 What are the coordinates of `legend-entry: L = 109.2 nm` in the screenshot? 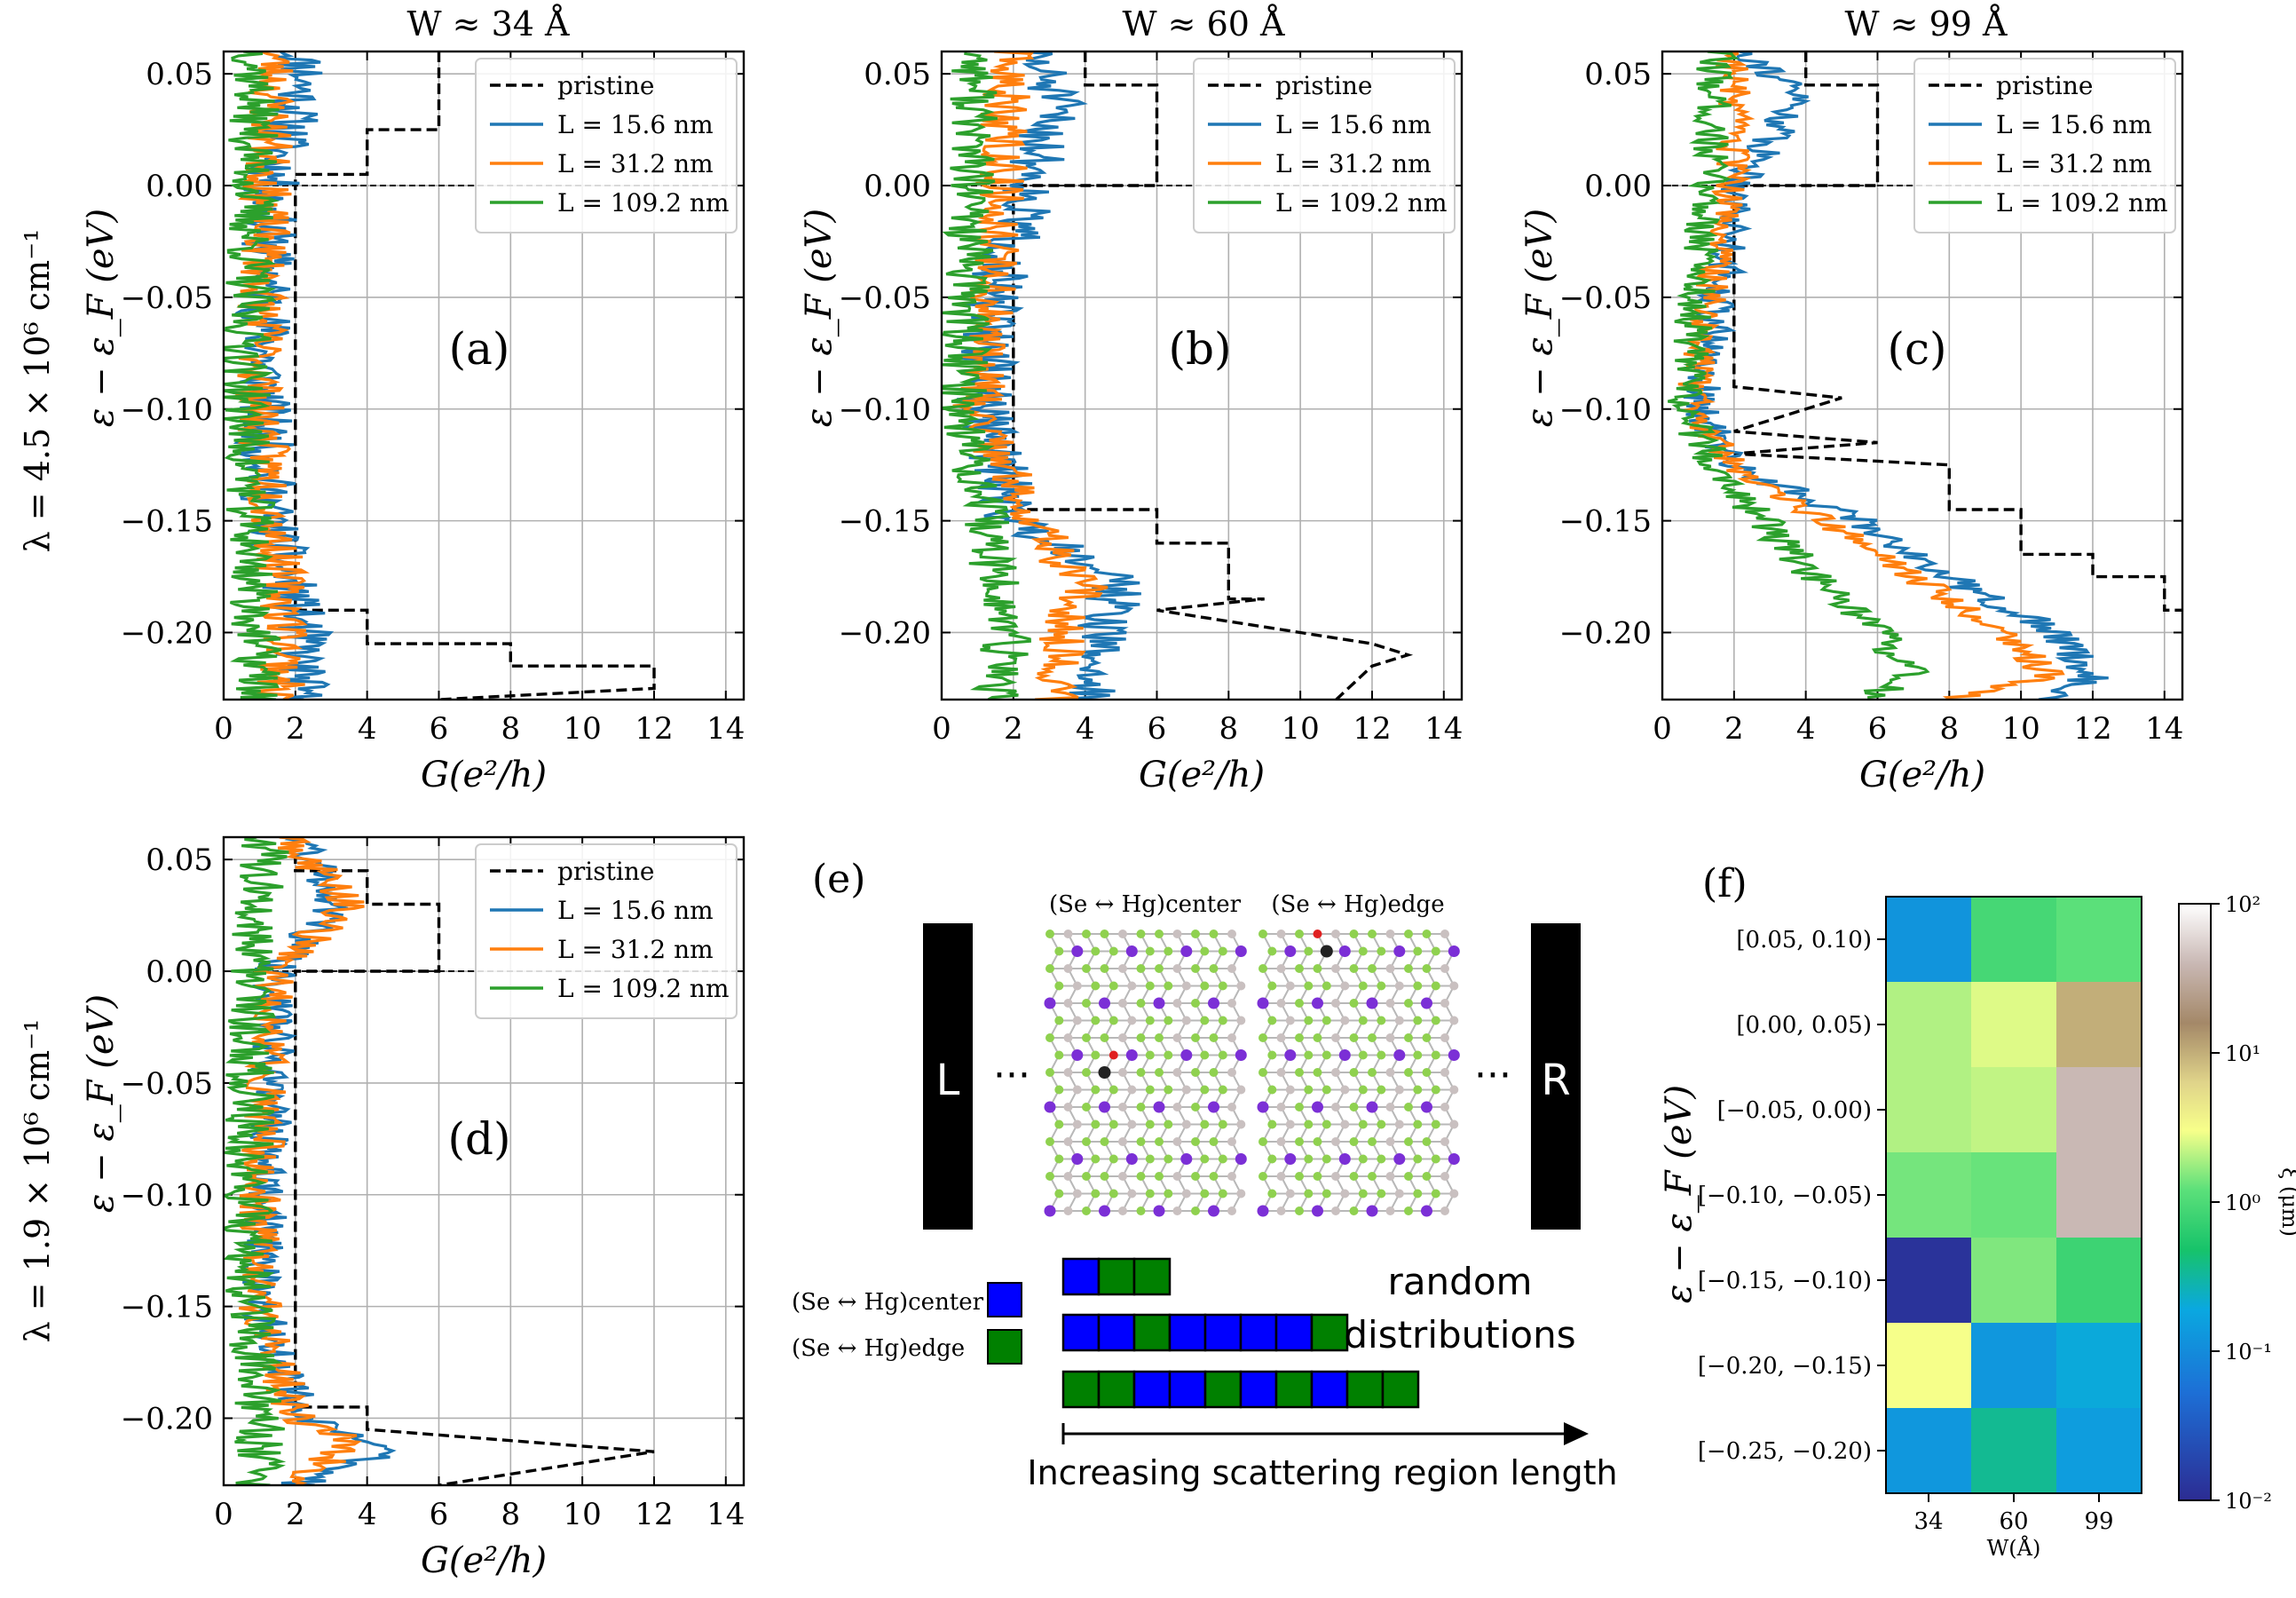 It's located at (1361, 203).